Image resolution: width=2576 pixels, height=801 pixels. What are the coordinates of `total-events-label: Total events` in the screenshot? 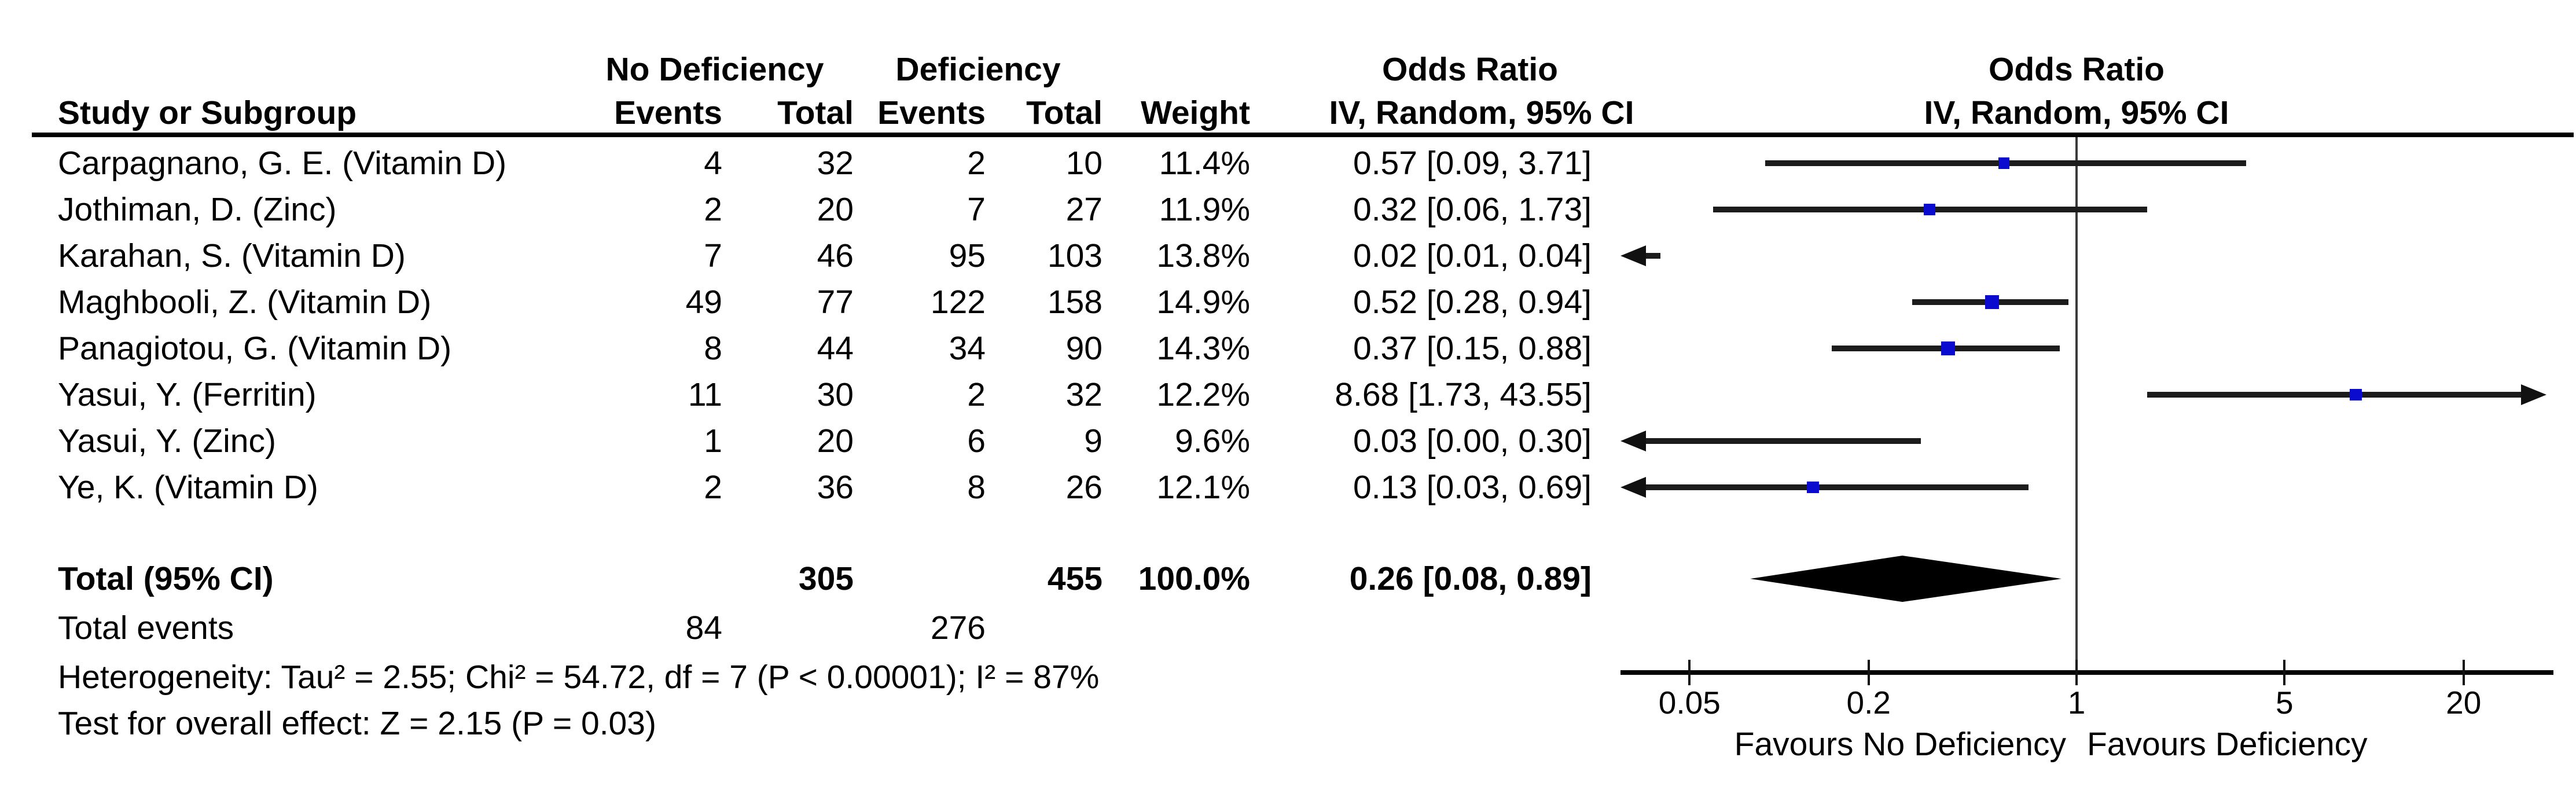 It's located at (146, 627).